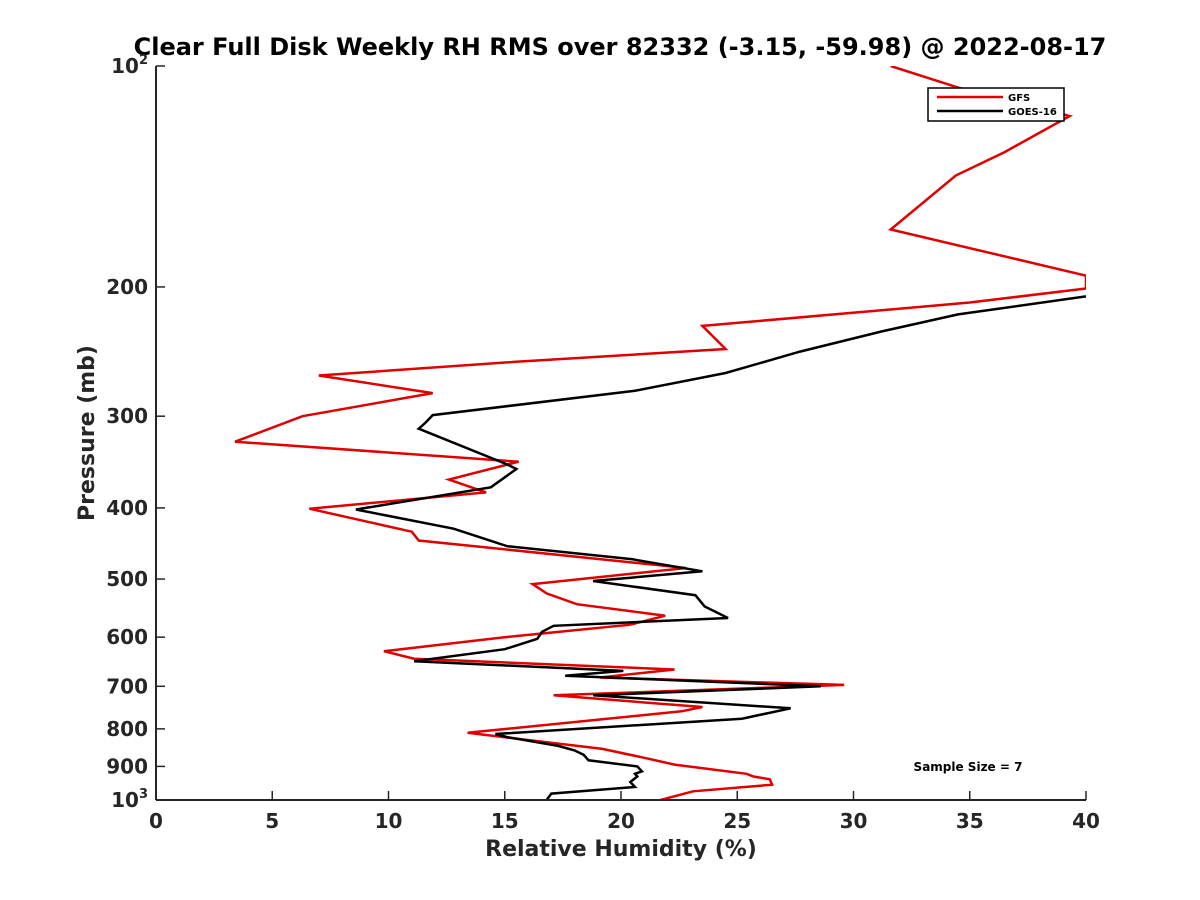 The width and height of the screenshot is (1200, 900). What do you see at coordinates (1019, 98) in the screenshot?
I see `legend-label-gfs: GFS` at bounding box center [1019, 98].